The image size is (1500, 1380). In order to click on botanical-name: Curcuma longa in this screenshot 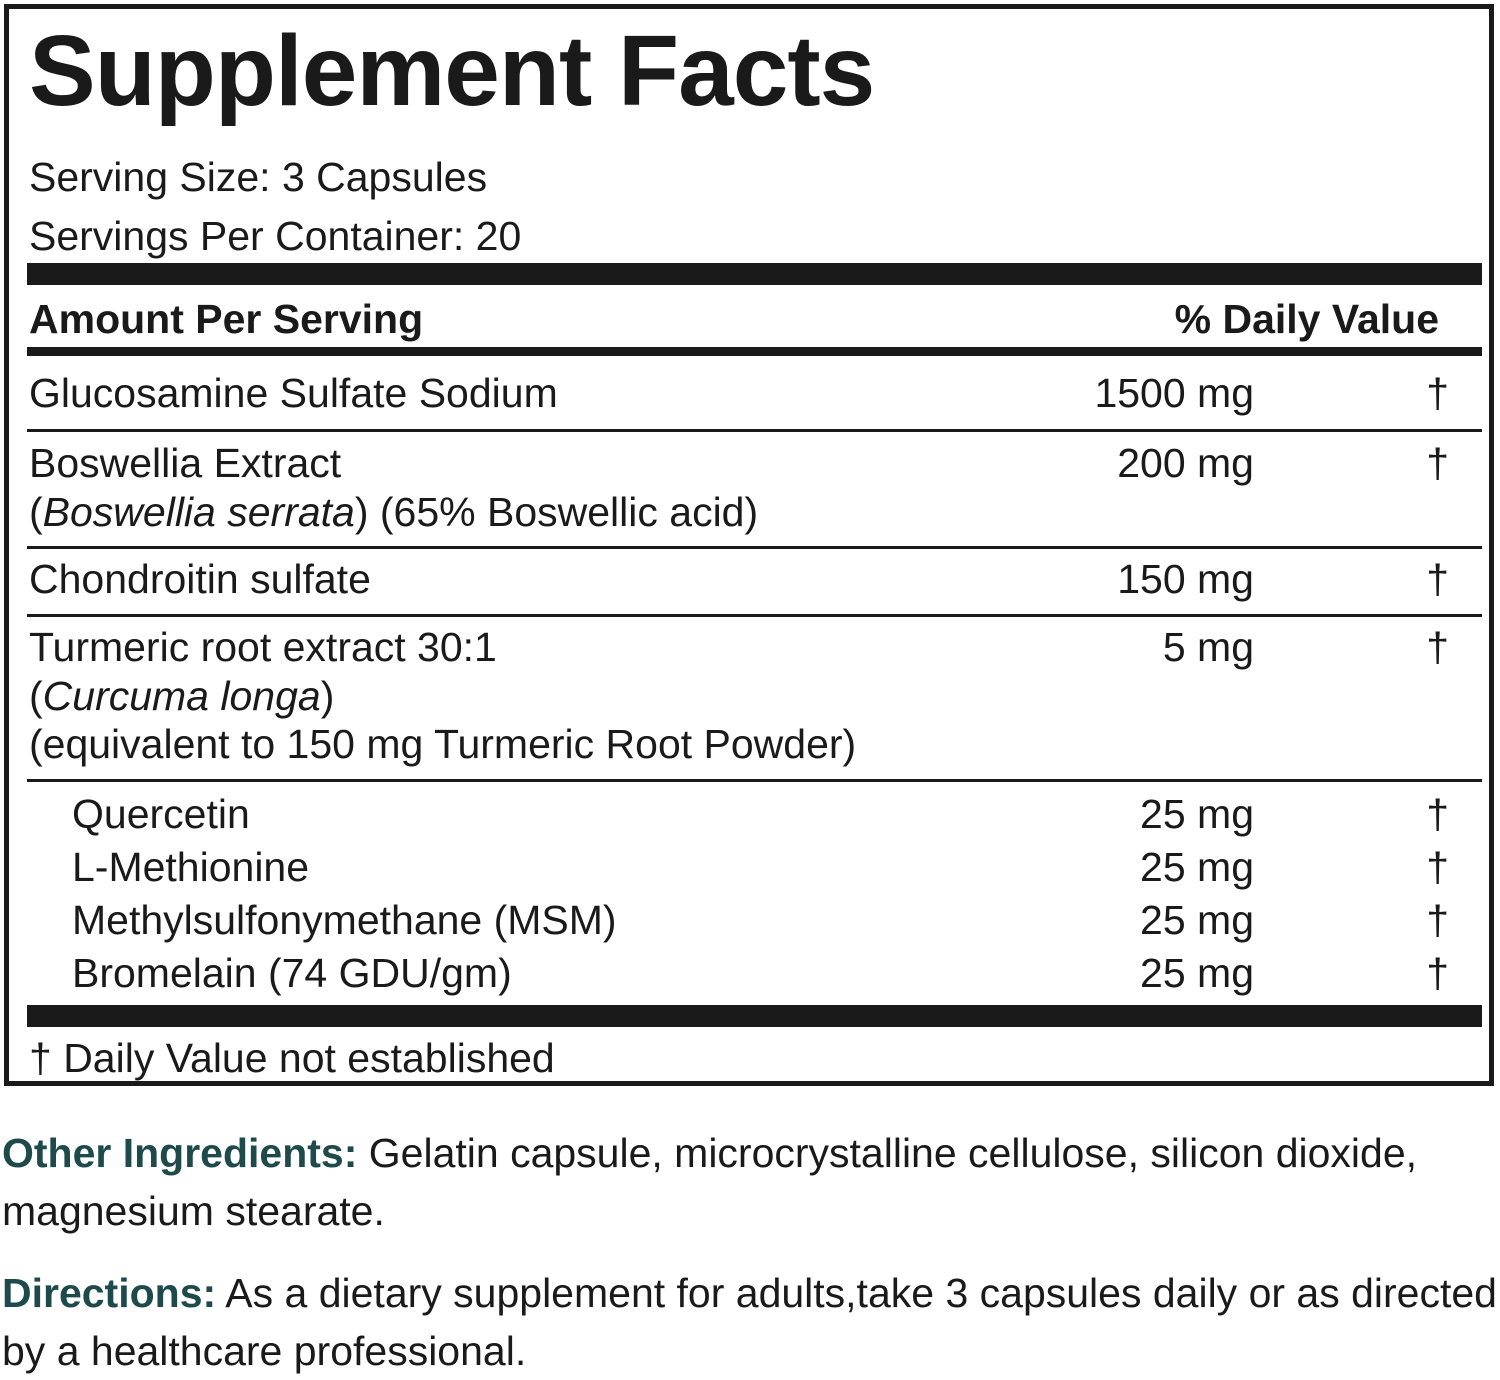, I will do `click(181, 696)`.